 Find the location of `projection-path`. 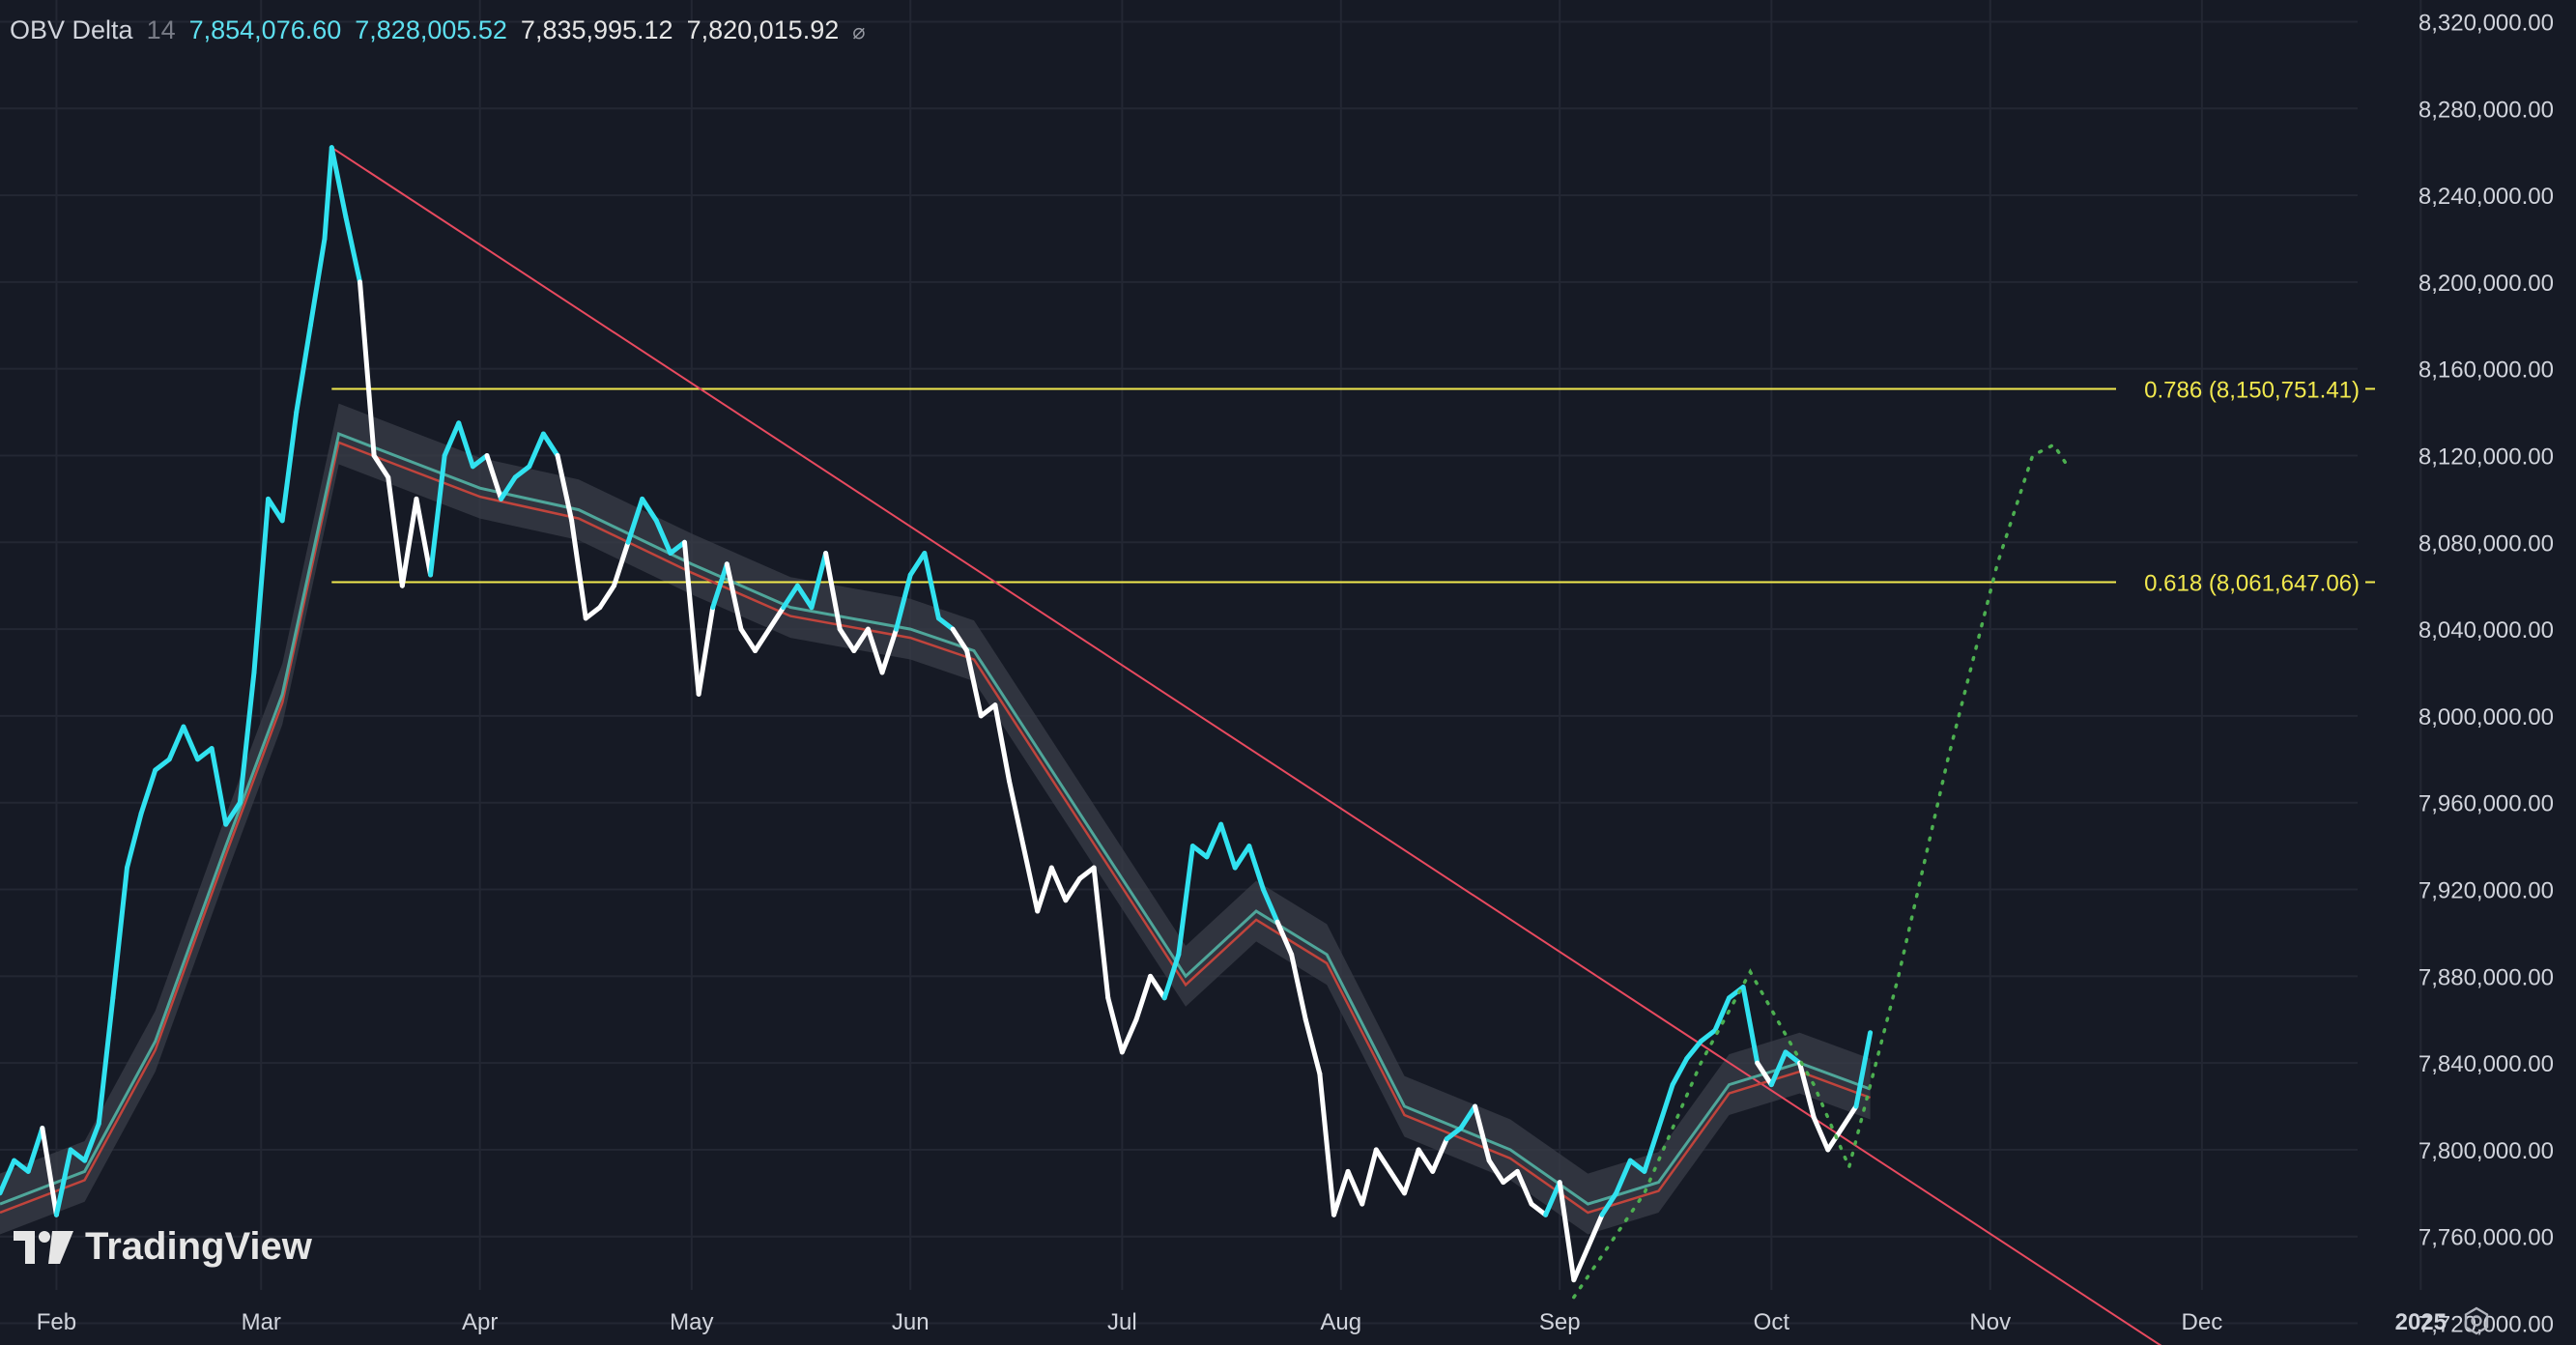

projection-path is located at coordinates (1821, 871).